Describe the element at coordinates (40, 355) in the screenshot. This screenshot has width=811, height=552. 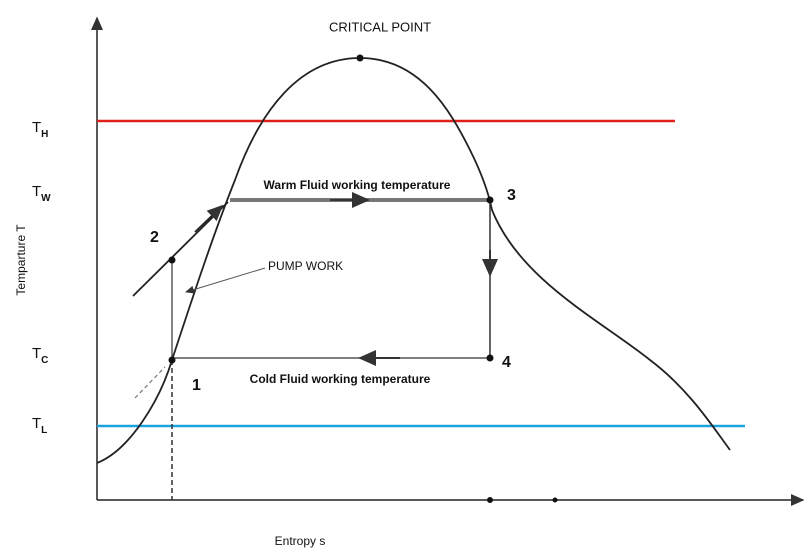
I see `level-label: TC` at that location.